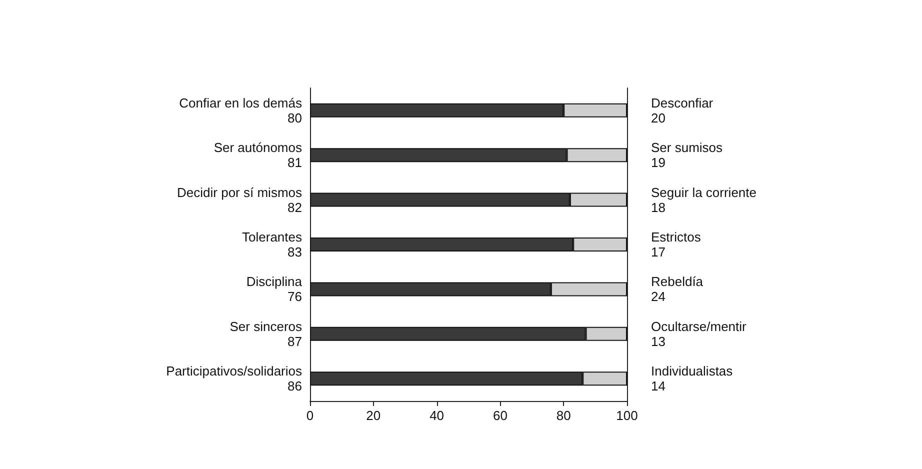 The width and height of the screenshot is (922, 469). What do you see at coordinates (295, 296) in the screenshot?
I see `data-label: 76` at bounding box center [295, 296].